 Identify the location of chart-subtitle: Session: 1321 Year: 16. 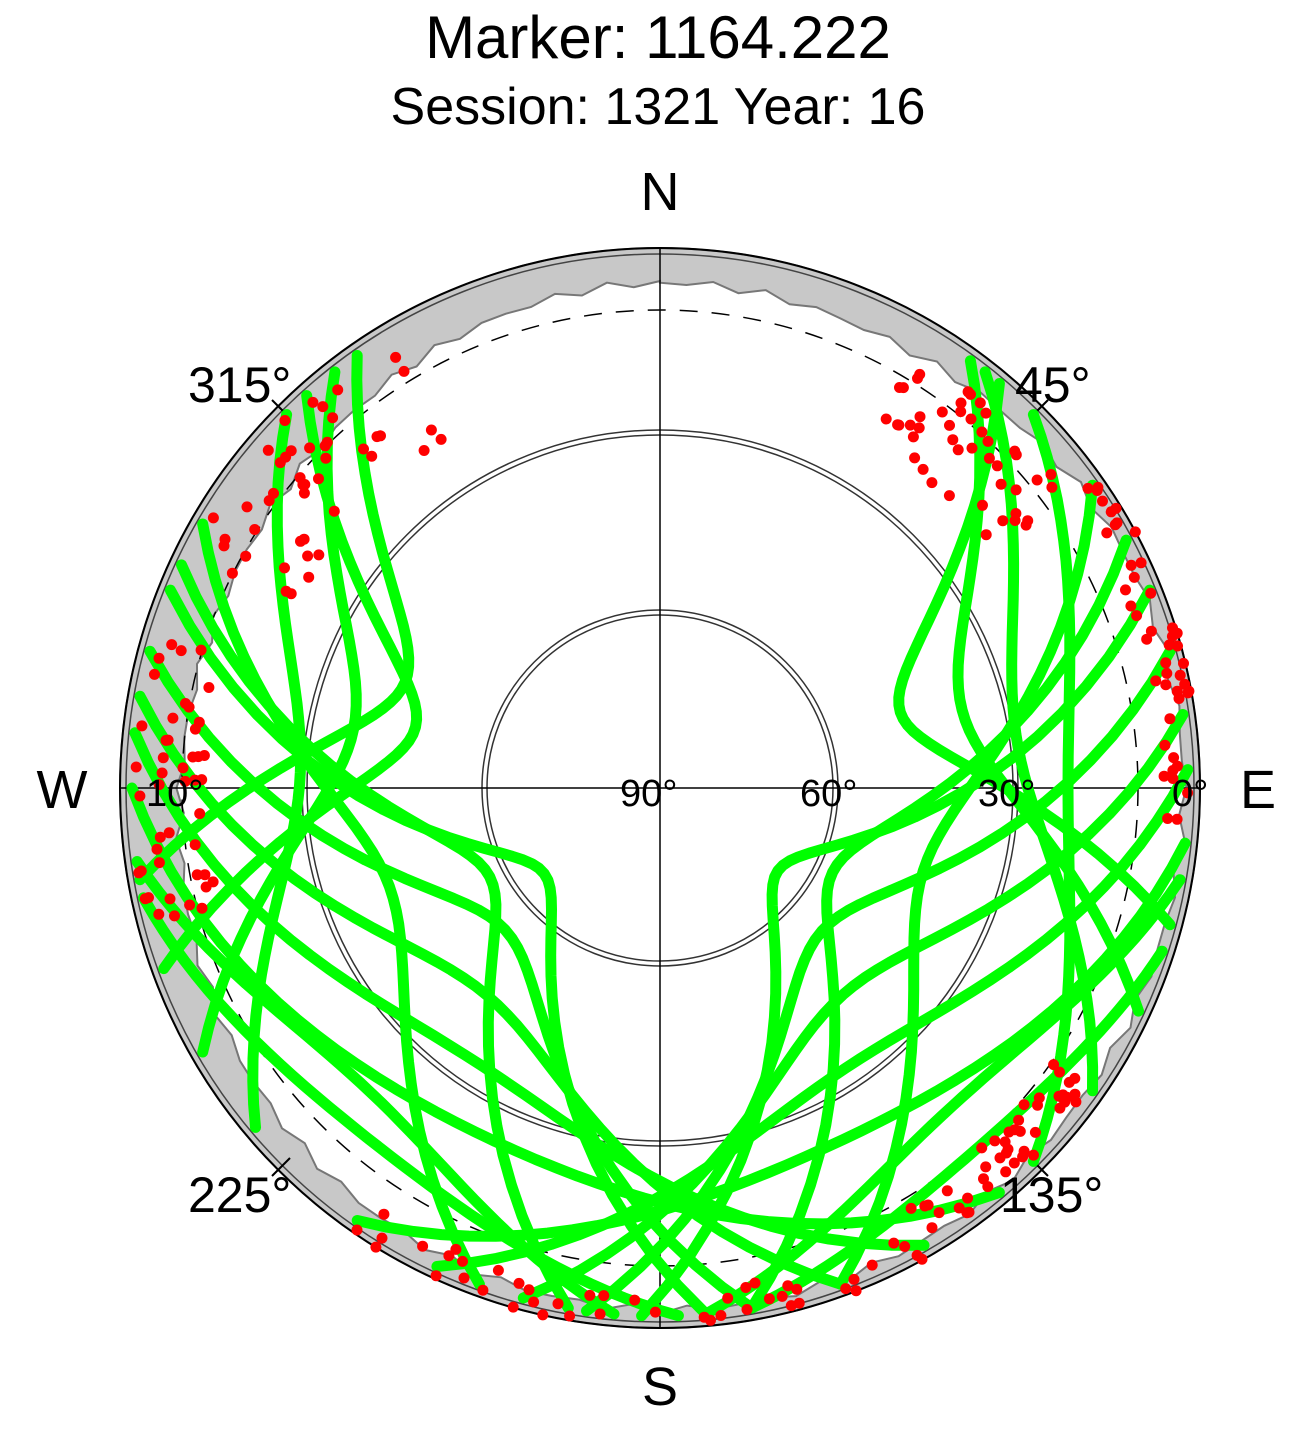
(658, 107).